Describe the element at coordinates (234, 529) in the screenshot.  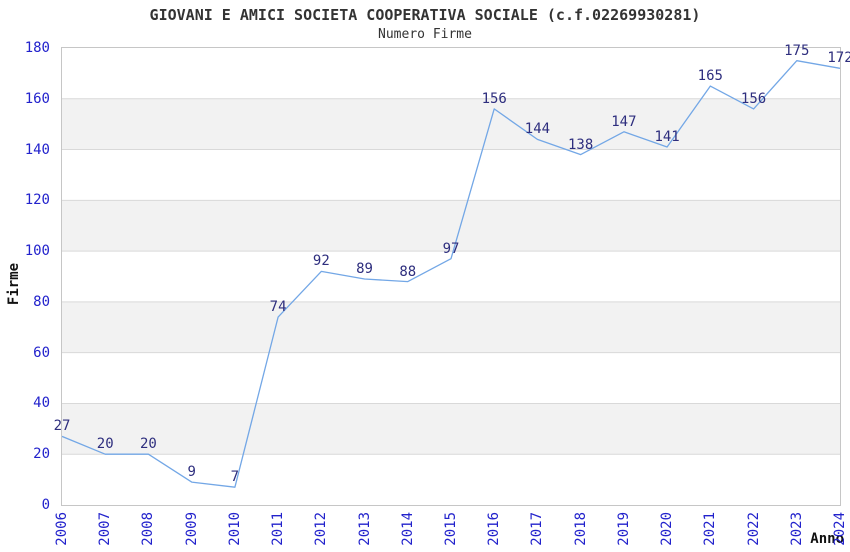
I see `x-tick-label: 2010` at that location.